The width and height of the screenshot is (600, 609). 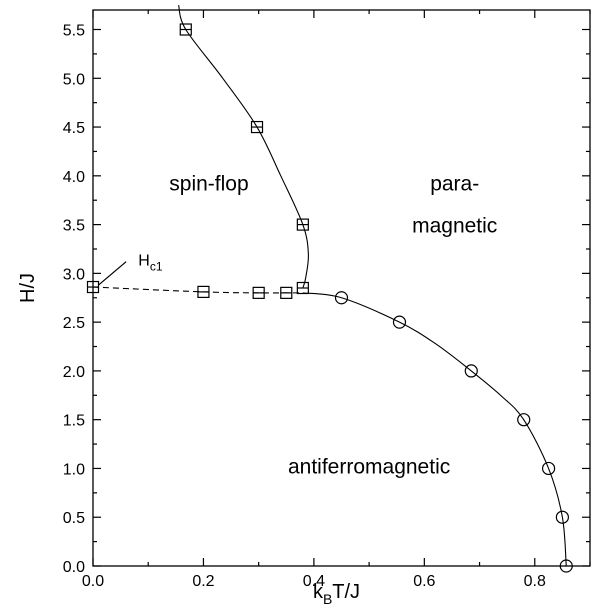 What do you see at coordinates (203, 581) in the screenshot?
I see `x-tick-label: 0.2` at bounding box center [203, 581].